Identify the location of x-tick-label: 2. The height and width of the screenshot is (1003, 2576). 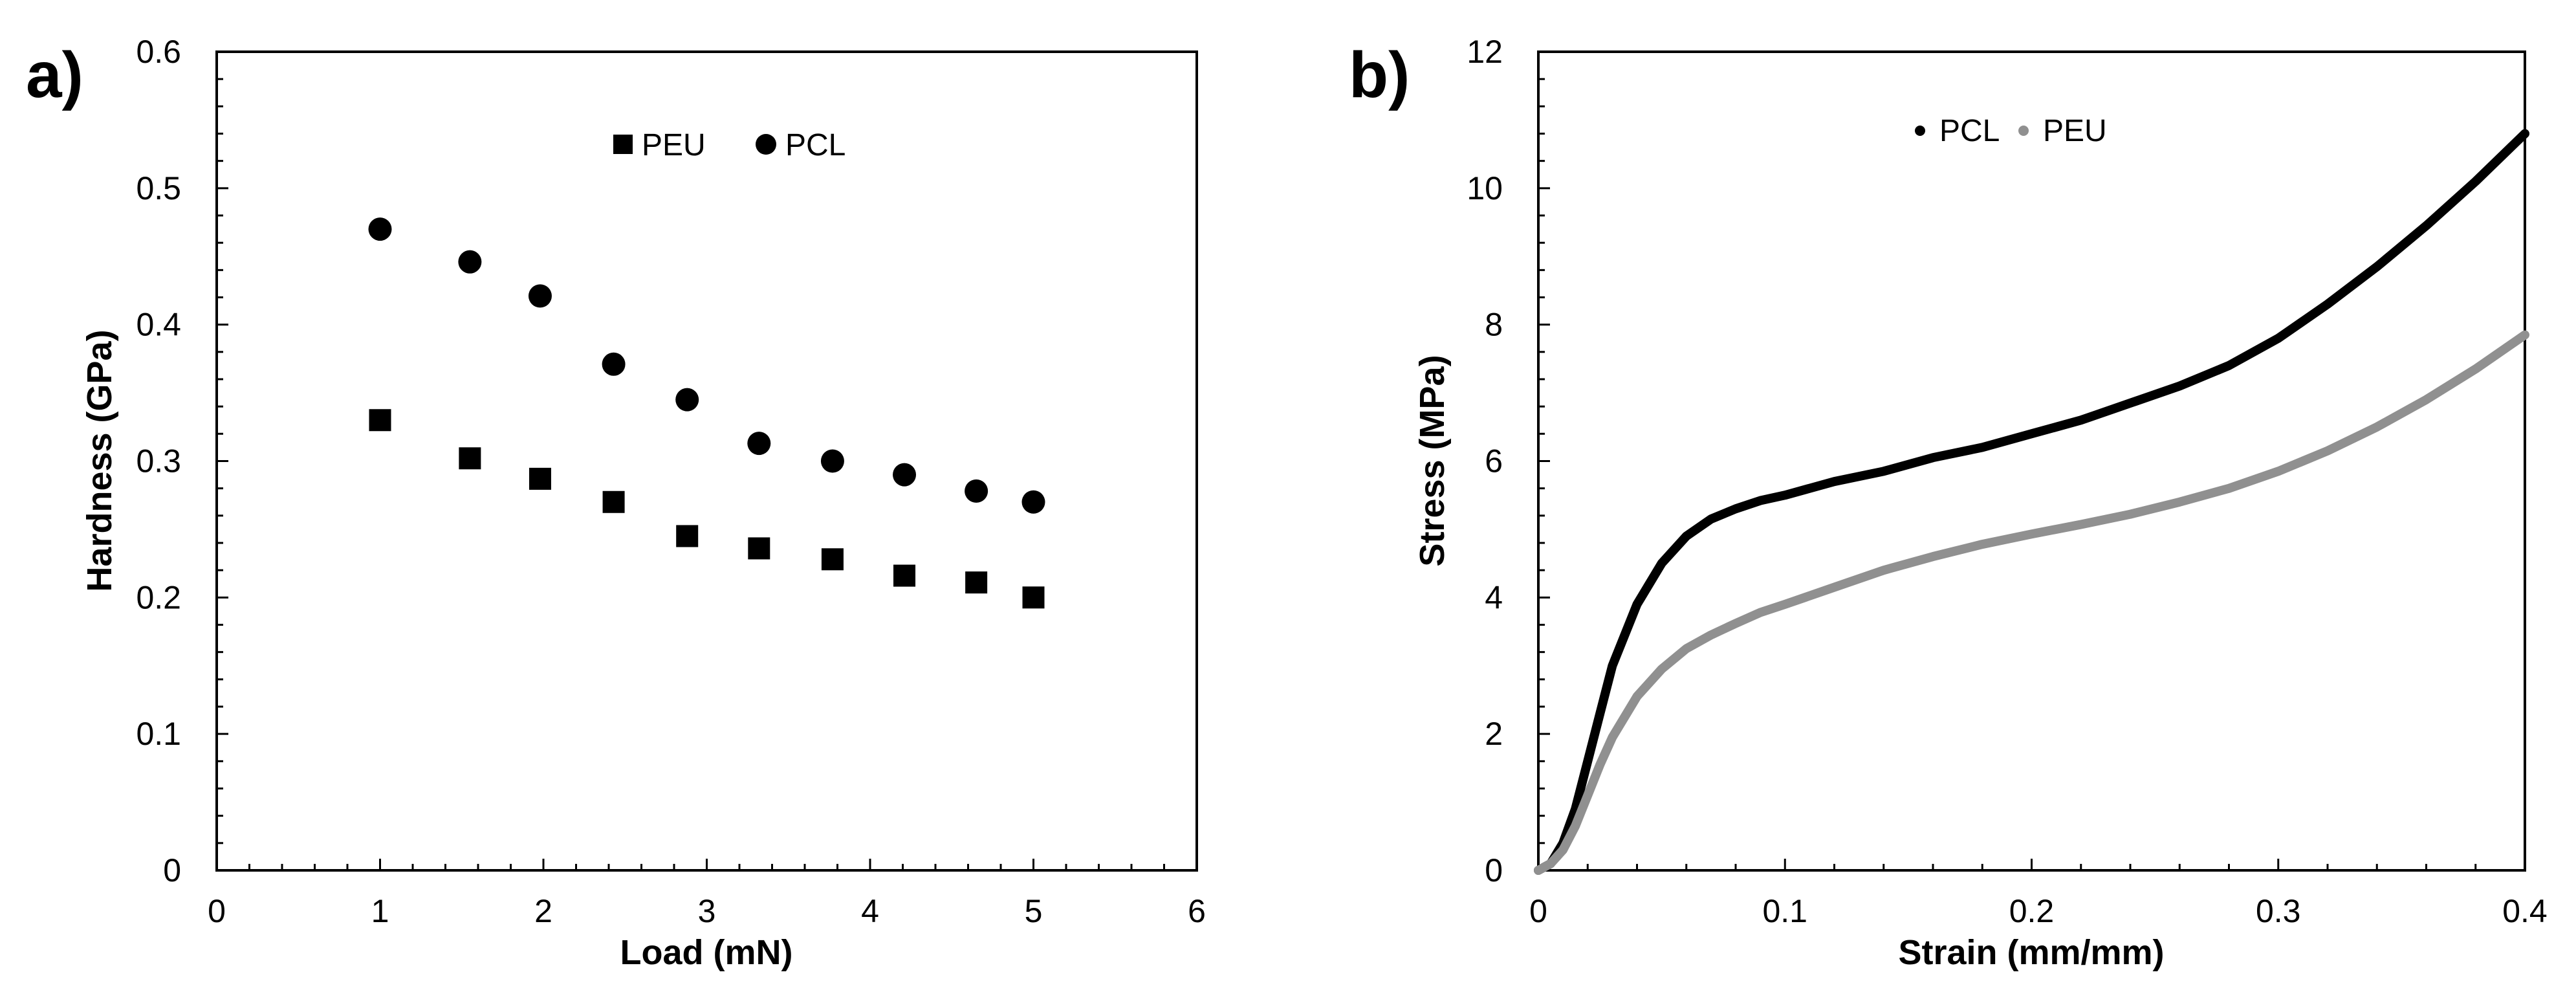
(543, 911).